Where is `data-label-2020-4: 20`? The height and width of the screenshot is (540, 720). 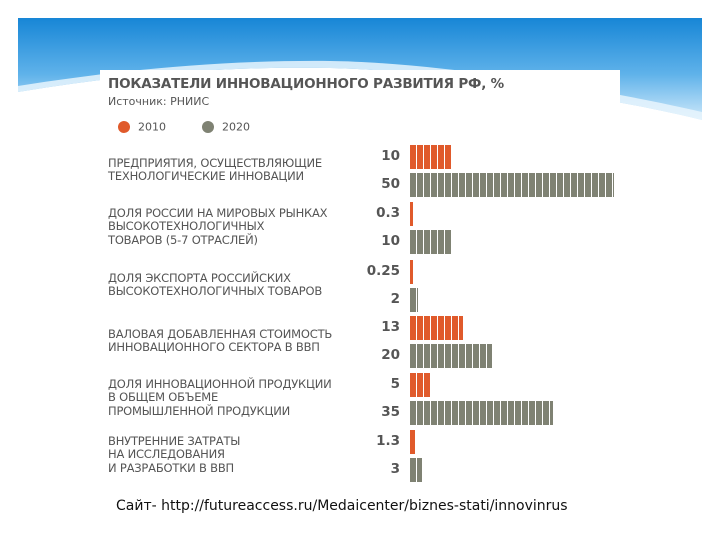 data-label-2020-4: 20 is located at coordinates (390, 355).